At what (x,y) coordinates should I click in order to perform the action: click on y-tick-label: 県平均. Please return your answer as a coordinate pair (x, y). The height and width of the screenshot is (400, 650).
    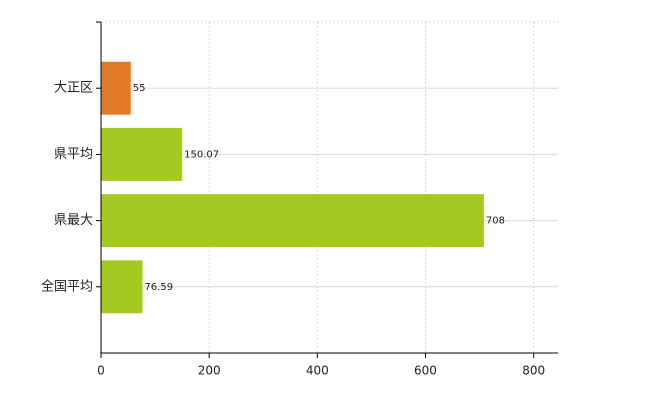
    Looking at the image, I should click on (73, 154).